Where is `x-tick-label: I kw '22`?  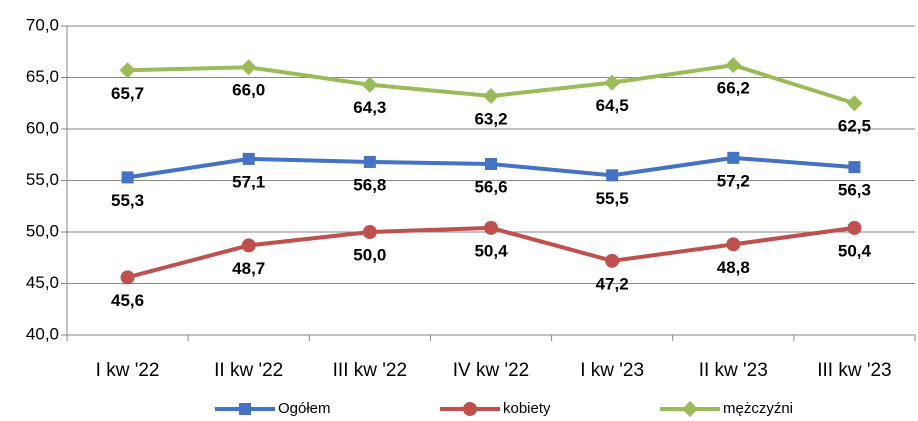
x-tick-label: I kw '22 is located at coordinates (128, 370).